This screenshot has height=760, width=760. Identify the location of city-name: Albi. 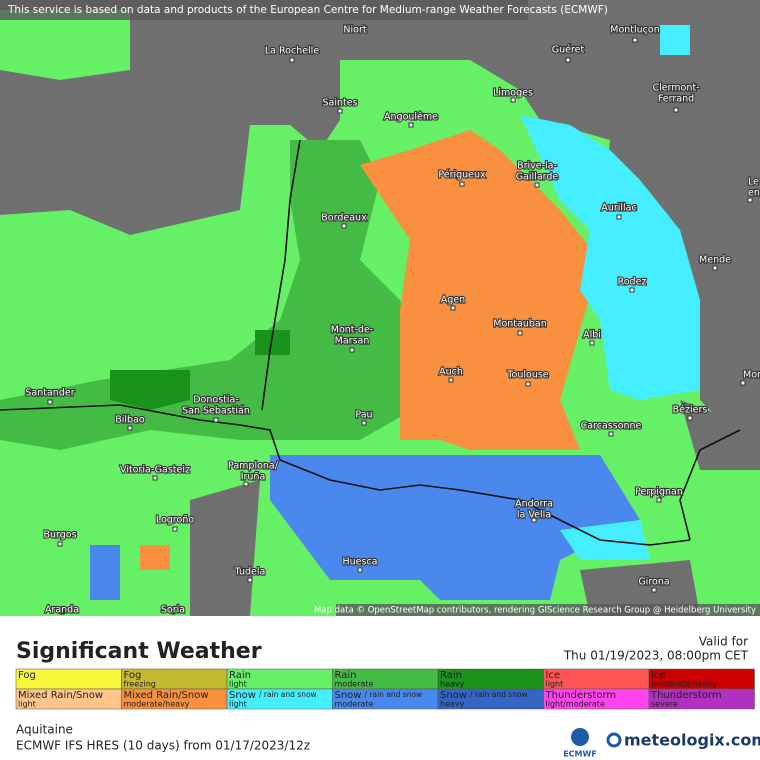
(592, 335).